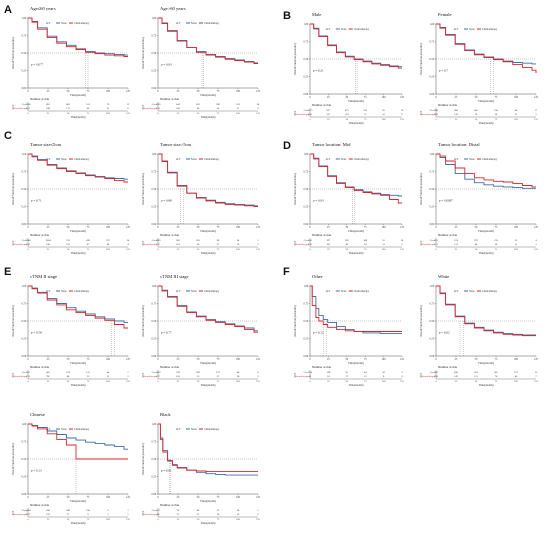  What do you see at coordinates (174, 276) in the screenshot?
I see `chart-title: cTNM III stage` at bounding box center [174, 276].